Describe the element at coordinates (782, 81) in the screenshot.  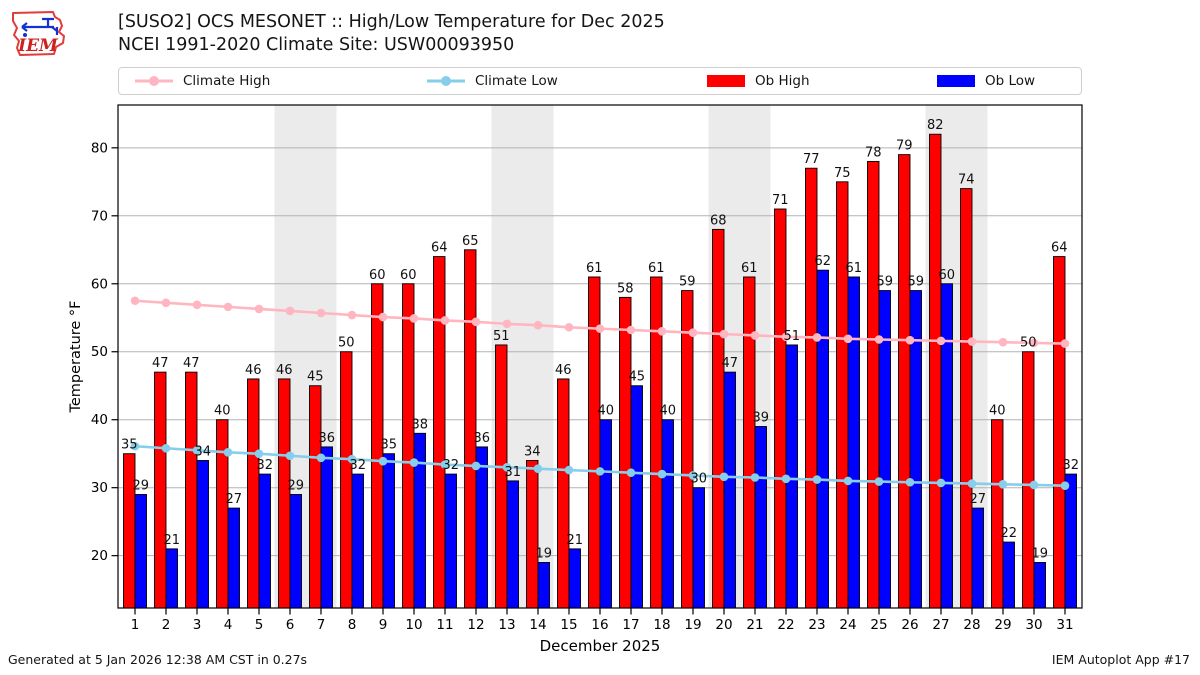
I see `legend-label: Ob High` at that location.